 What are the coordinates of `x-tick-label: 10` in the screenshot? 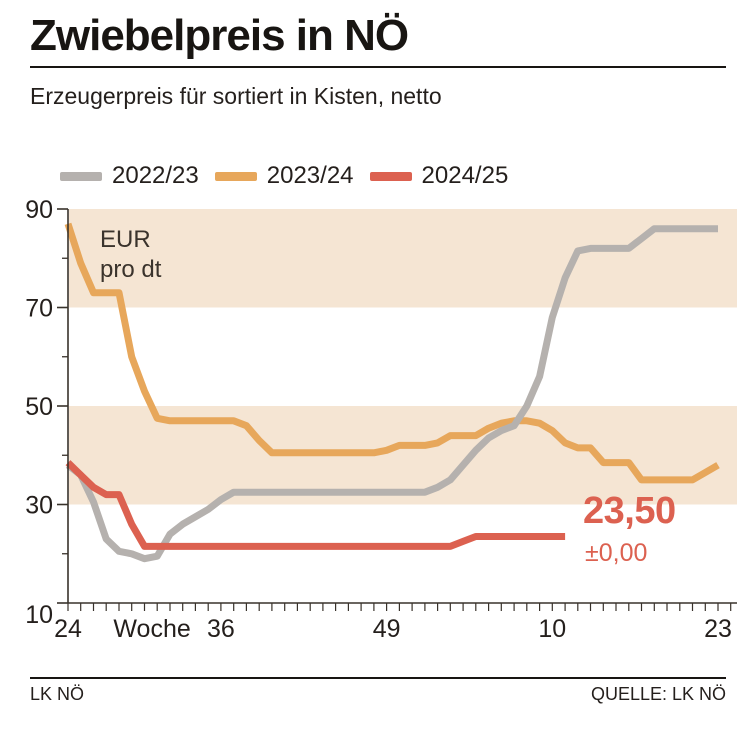 It's located at (552, 629).